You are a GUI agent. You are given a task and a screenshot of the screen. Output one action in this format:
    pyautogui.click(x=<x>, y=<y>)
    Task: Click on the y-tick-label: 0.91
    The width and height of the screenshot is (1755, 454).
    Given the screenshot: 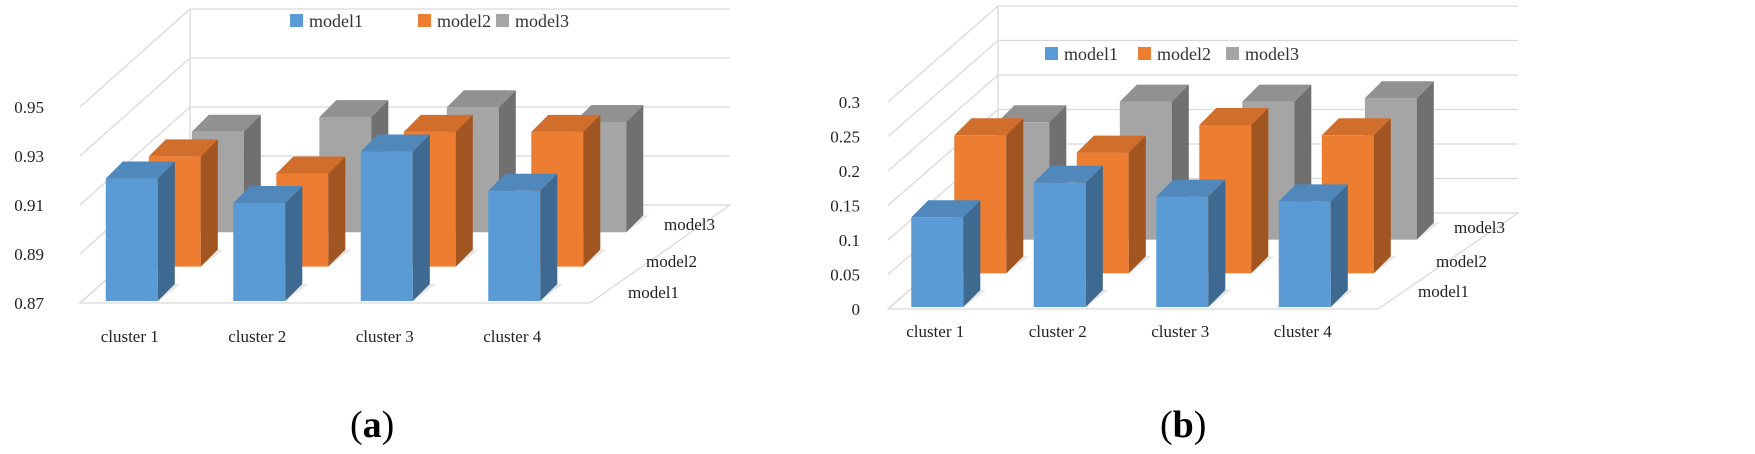 What is the action you would take?
    pyautogui.click(x=29, y=205)
    